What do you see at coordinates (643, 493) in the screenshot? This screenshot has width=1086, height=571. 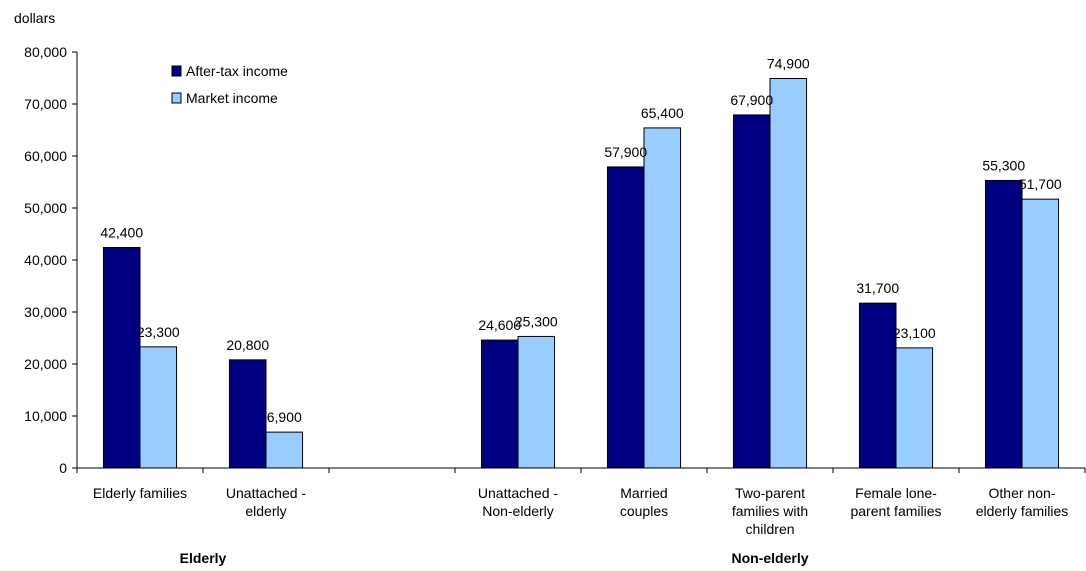 I see `category-label: Married` at bounding box center [643, 493].